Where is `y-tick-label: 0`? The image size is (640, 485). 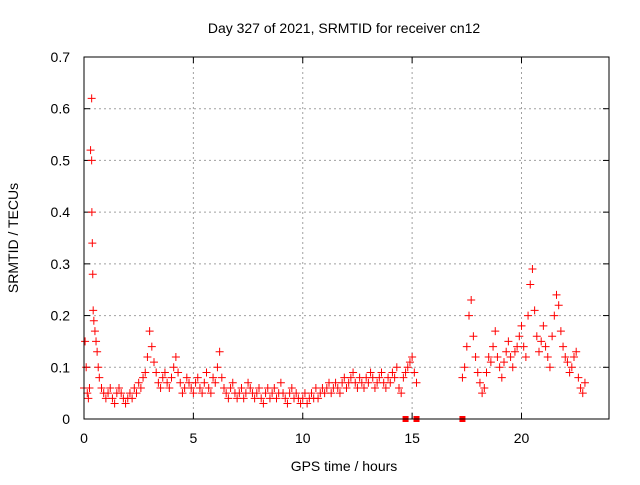
y-tick-label: 0 is located at coordinates (66, 419).